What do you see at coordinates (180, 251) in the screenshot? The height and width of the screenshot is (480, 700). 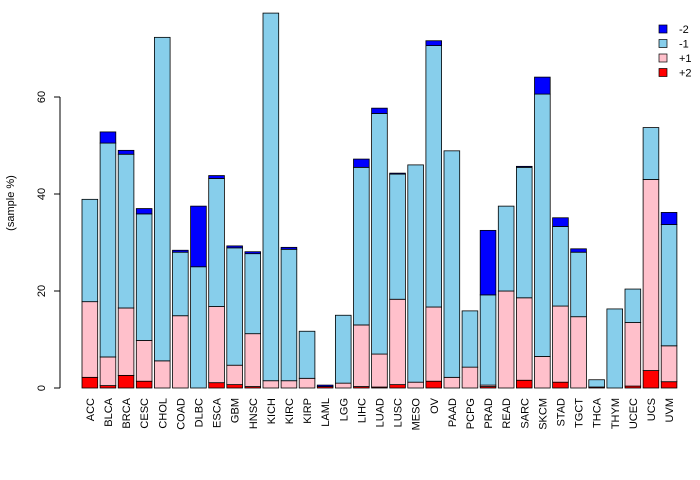 I see `bar-coad-minus2` at bounding box center [180, 251].